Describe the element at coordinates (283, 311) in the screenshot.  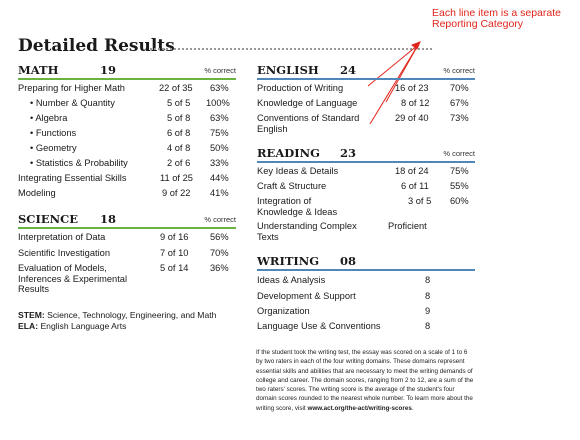
I see `row-label: Organization` at that location.